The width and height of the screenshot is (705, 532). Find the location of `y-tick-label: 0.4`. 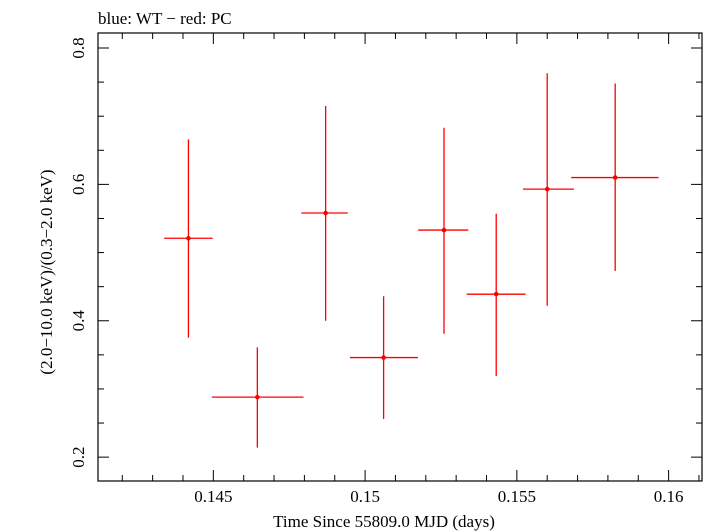

y-tick-label: 0.4 is located at coordinates (78, 321).